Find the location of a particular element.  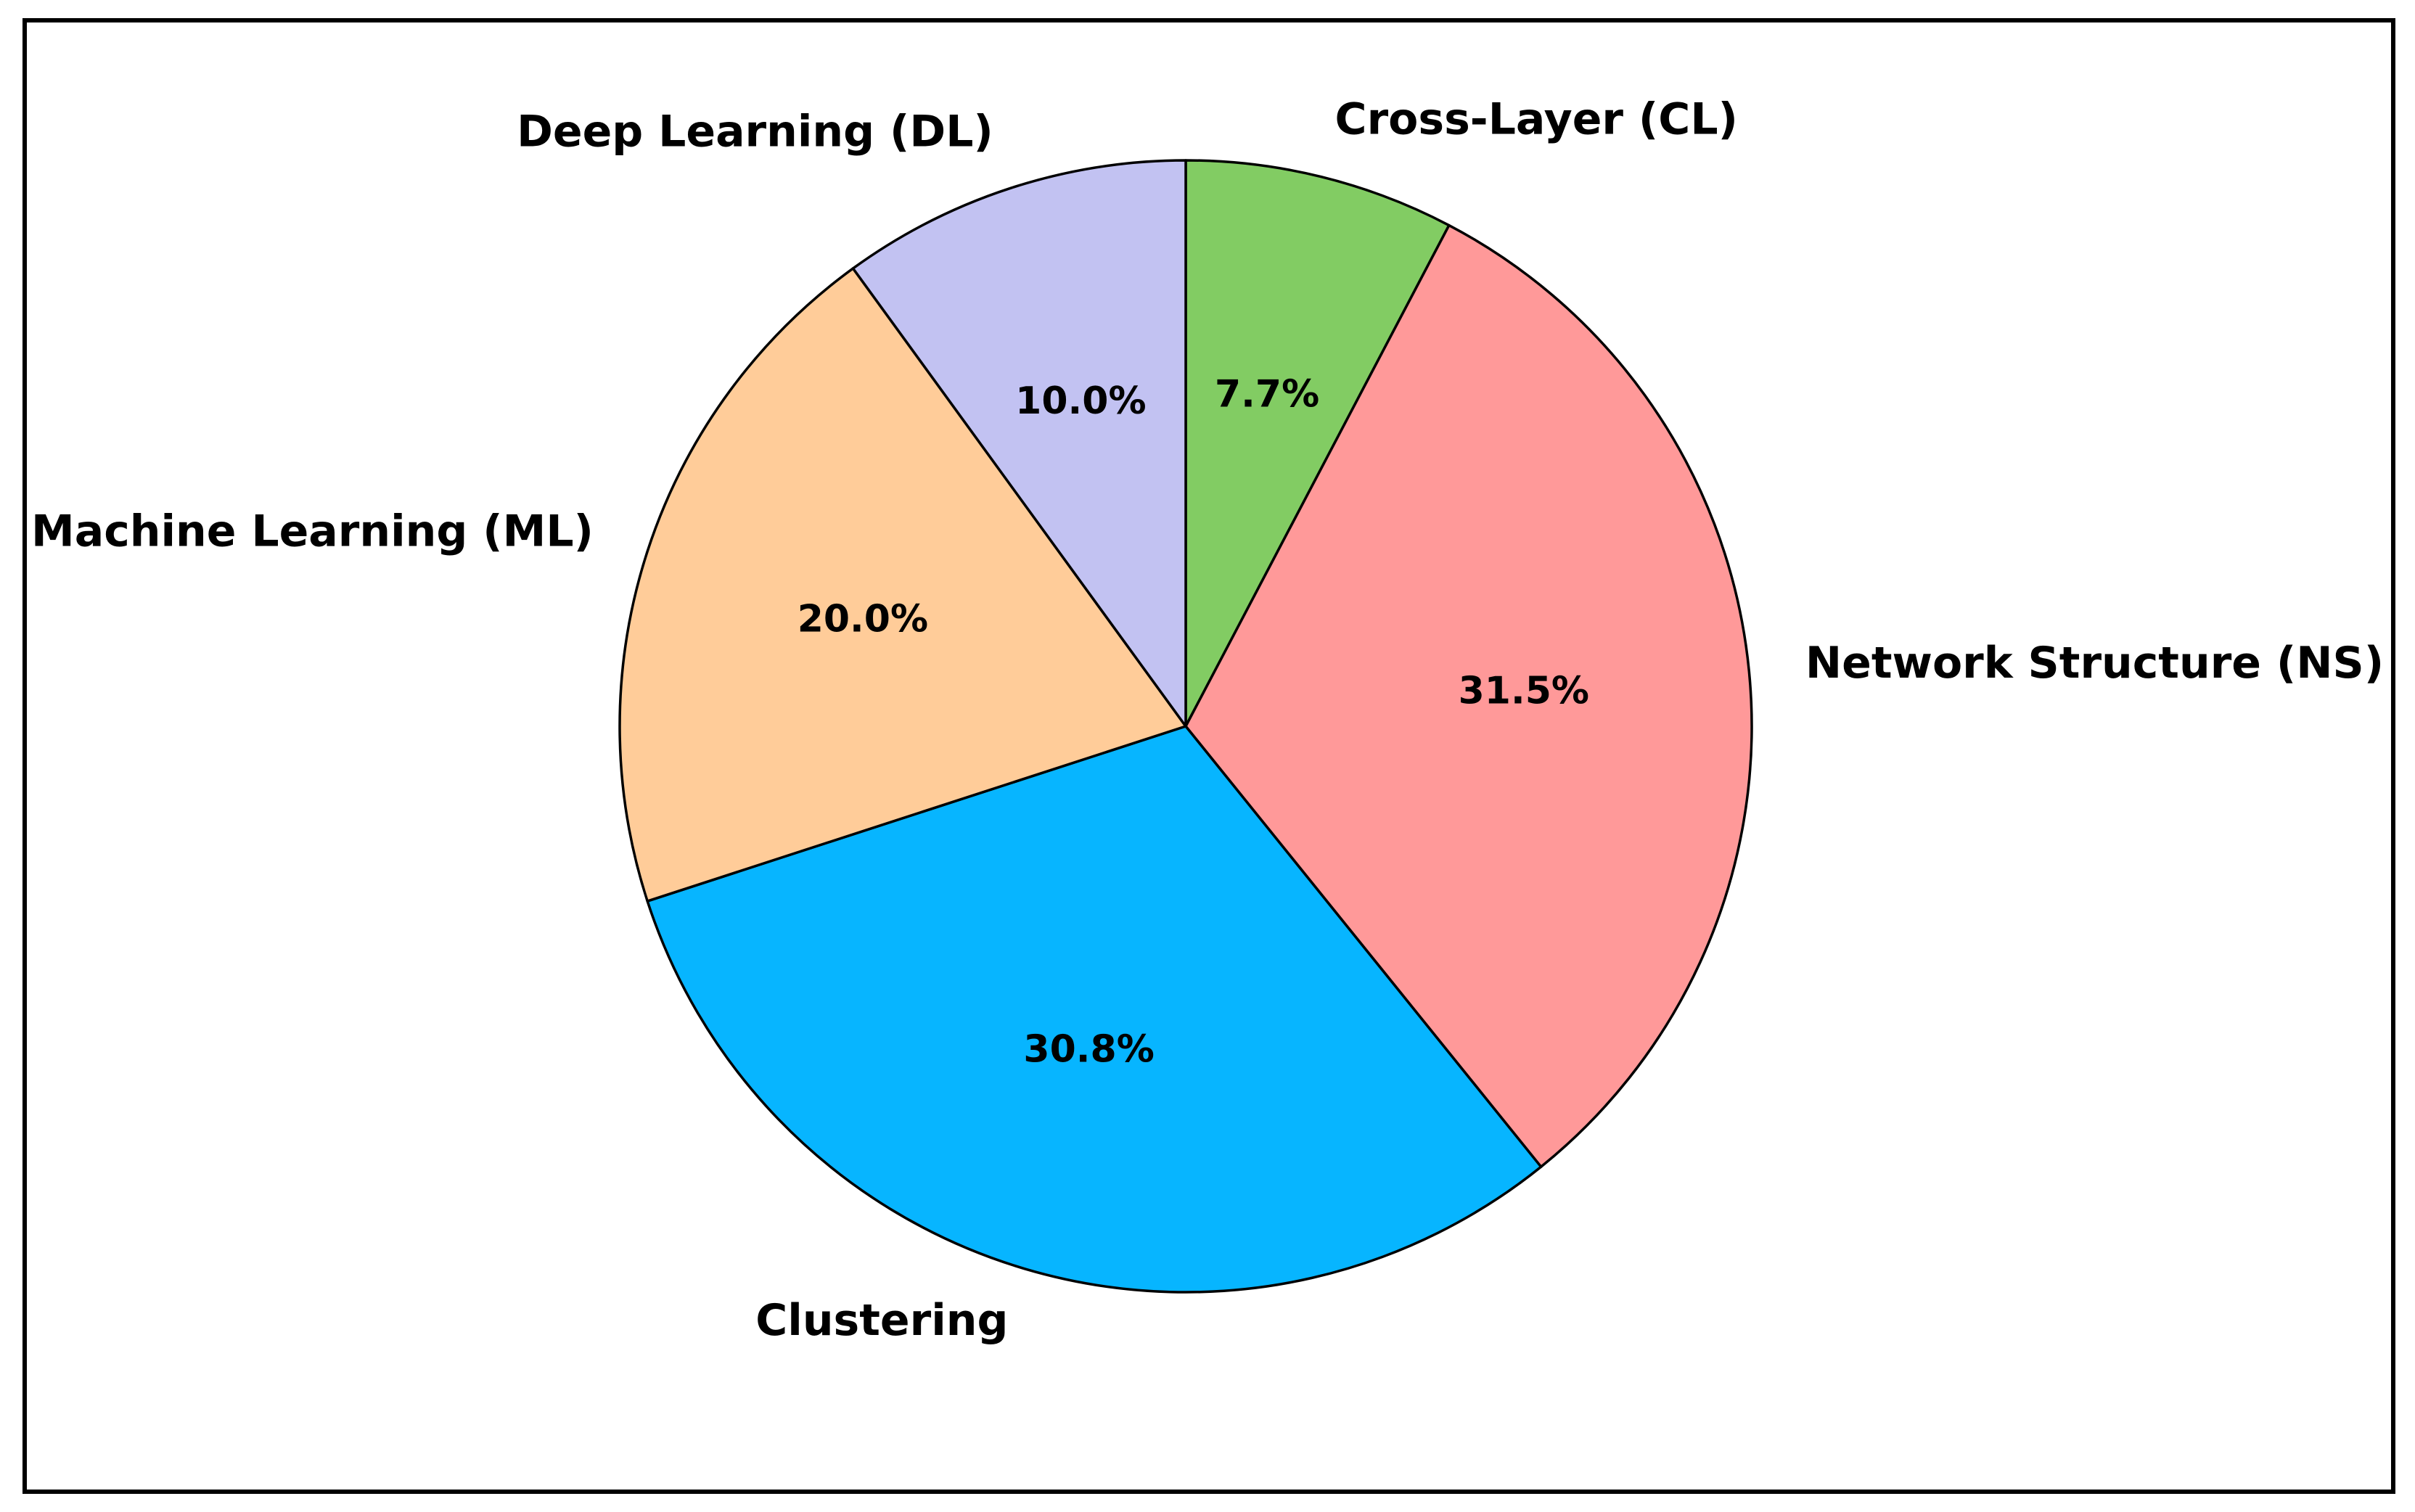

pie-slice-network-structure-ns is located at coordinates (1468, 696).